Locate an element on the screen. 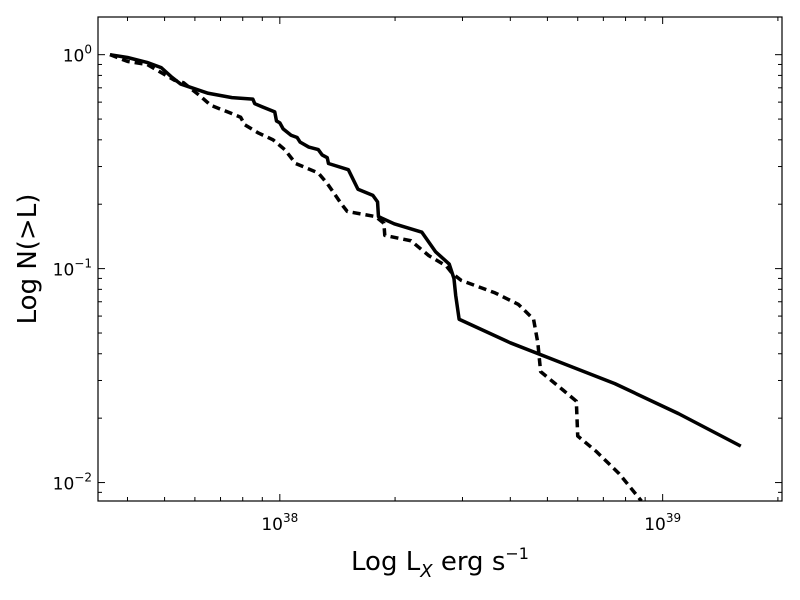  y-tick-label: 10⁰ is located at coordinates (77, 55).